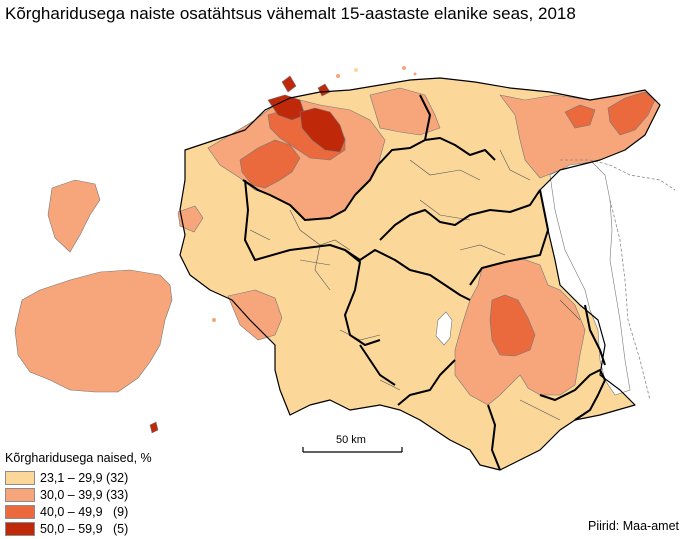 The height and width of the screenshot is (539, 685). I want to click on legend-count: (32), so click(117, 477).